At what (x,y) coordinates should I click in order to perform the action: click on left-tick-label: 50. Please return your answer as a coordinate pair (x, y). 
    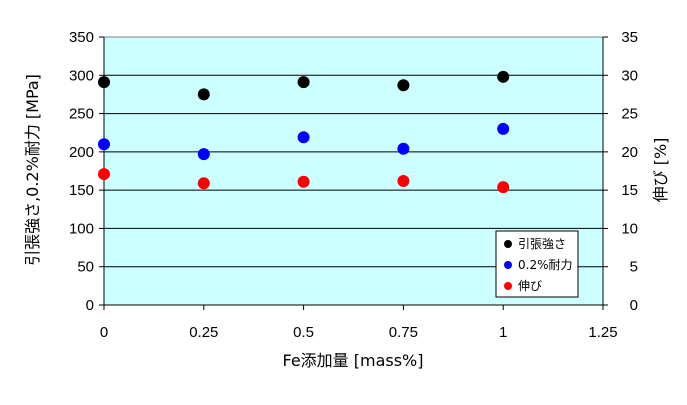
    Looking at the image, I should click on (85, 267).